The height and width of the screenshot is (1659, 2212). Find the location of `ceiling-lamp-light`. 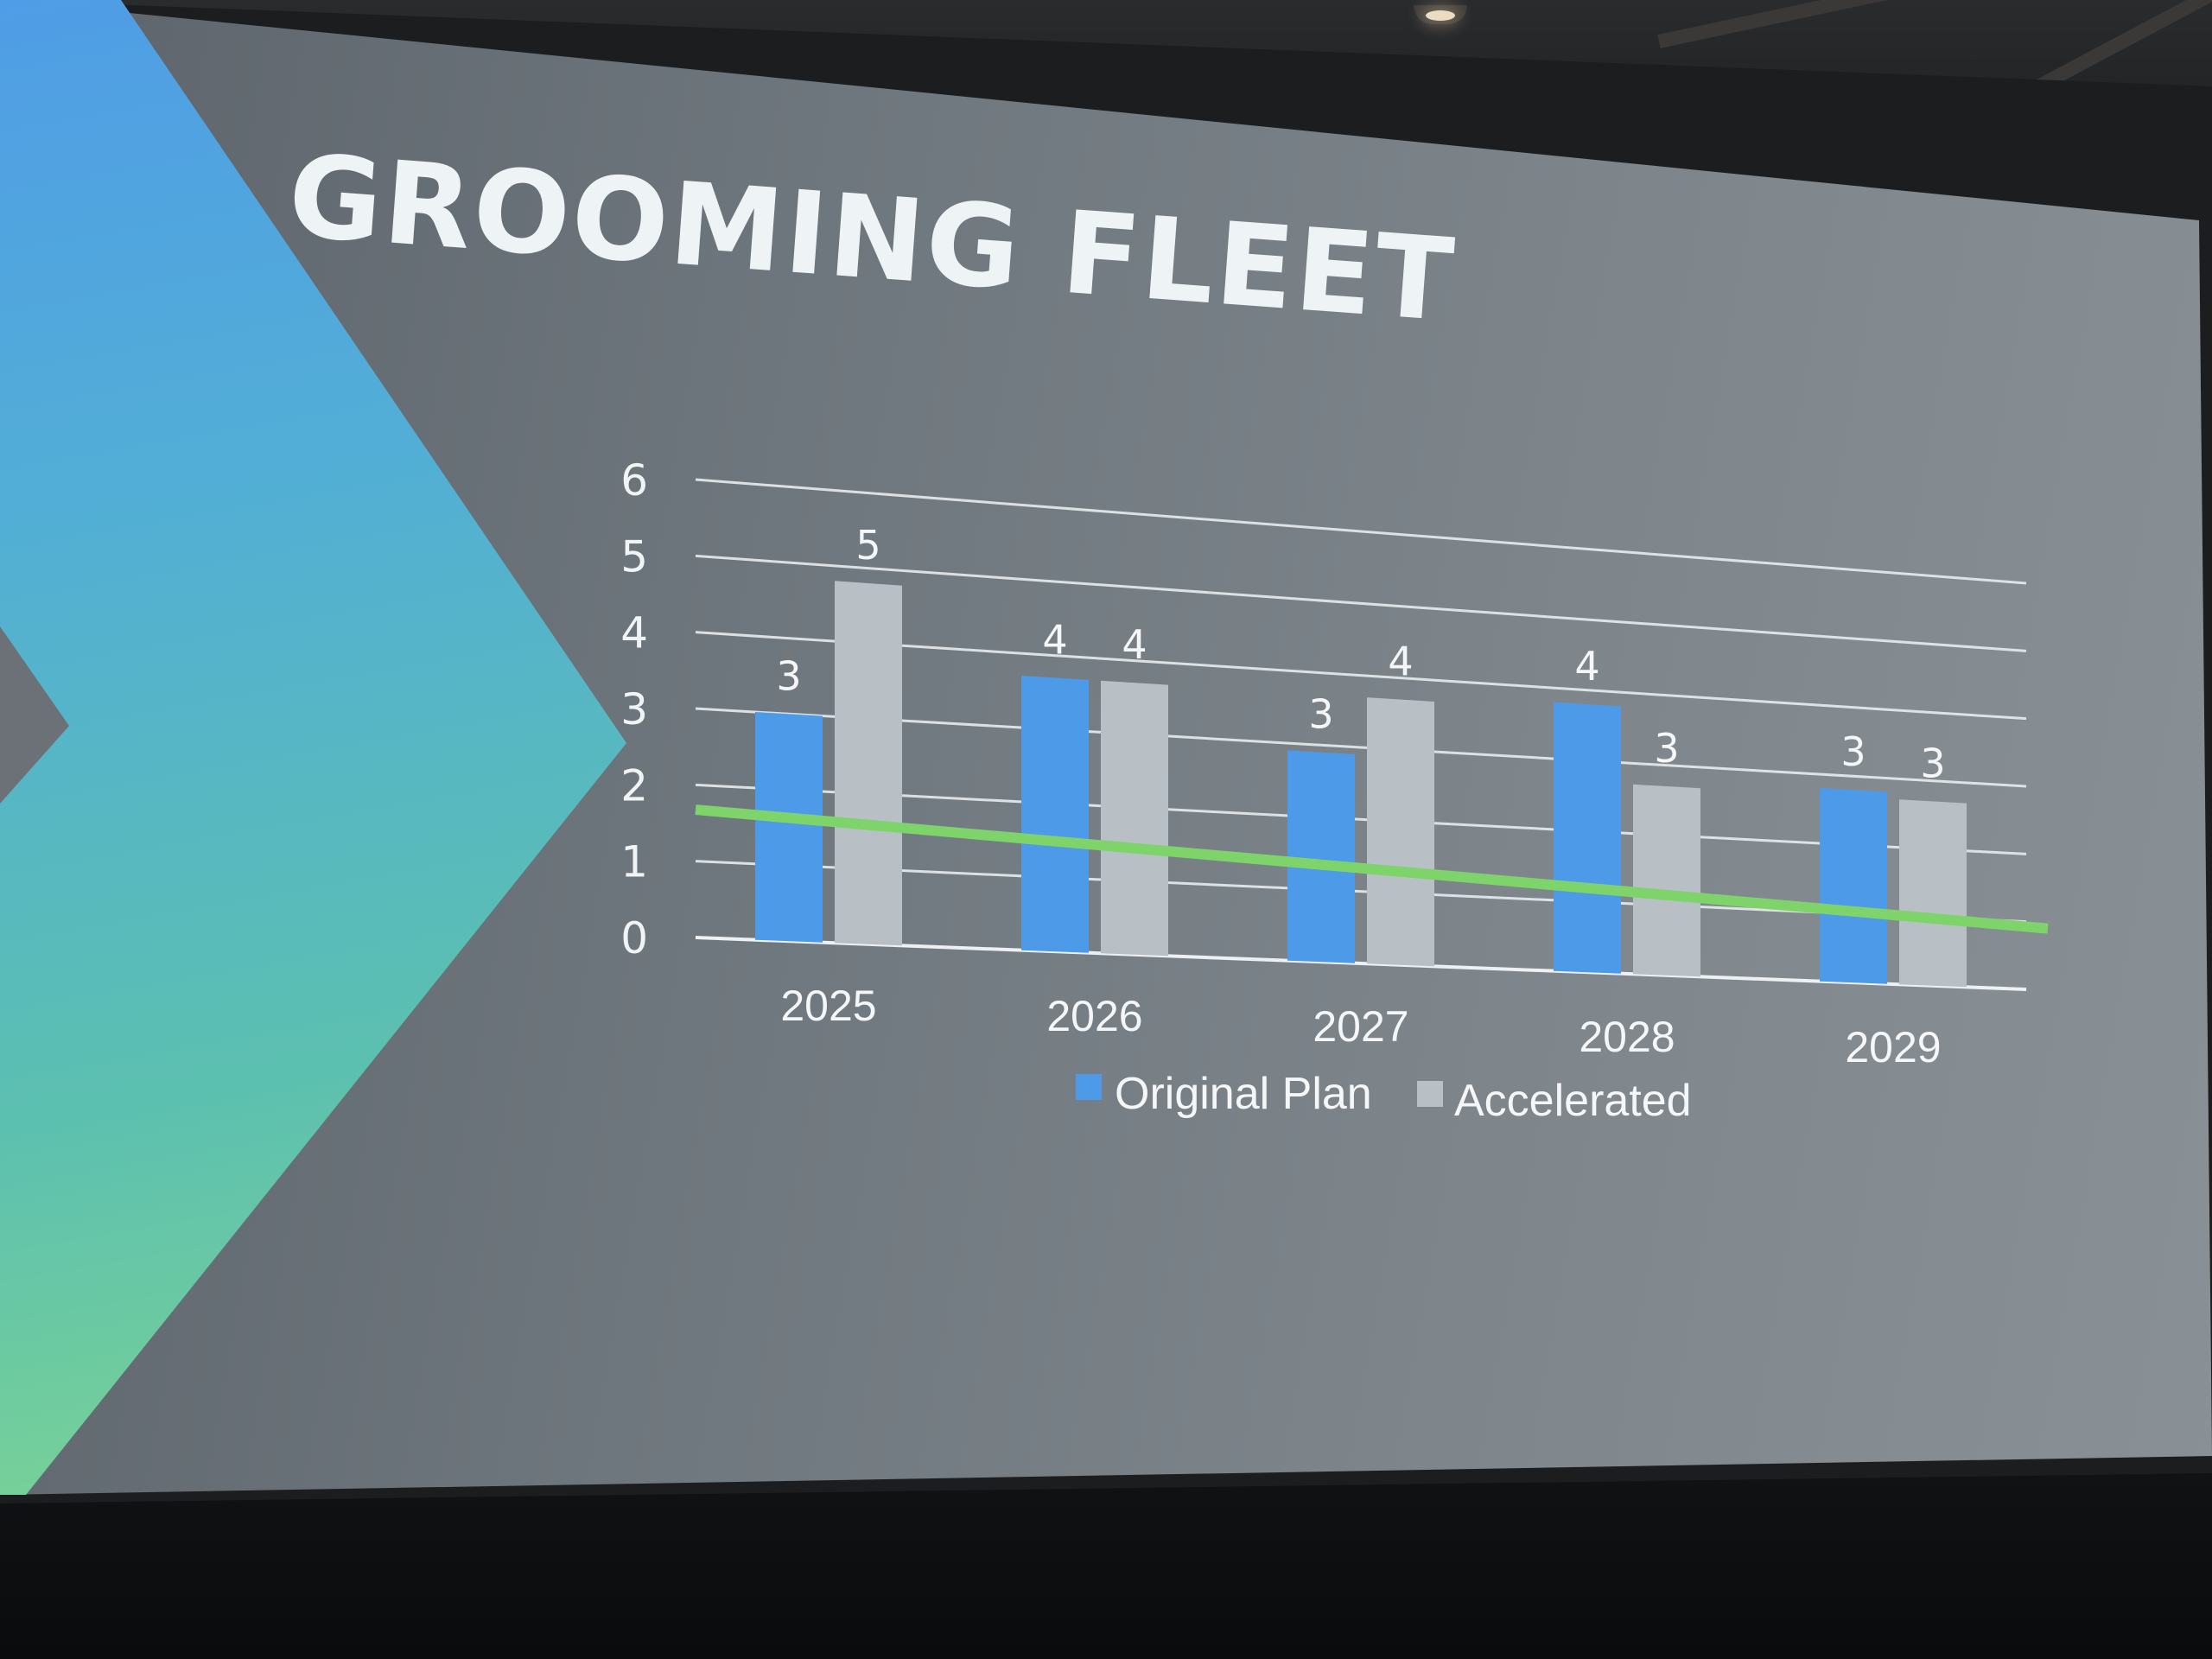

ceiling-lamp-light is located at coordinates (1440, 15).